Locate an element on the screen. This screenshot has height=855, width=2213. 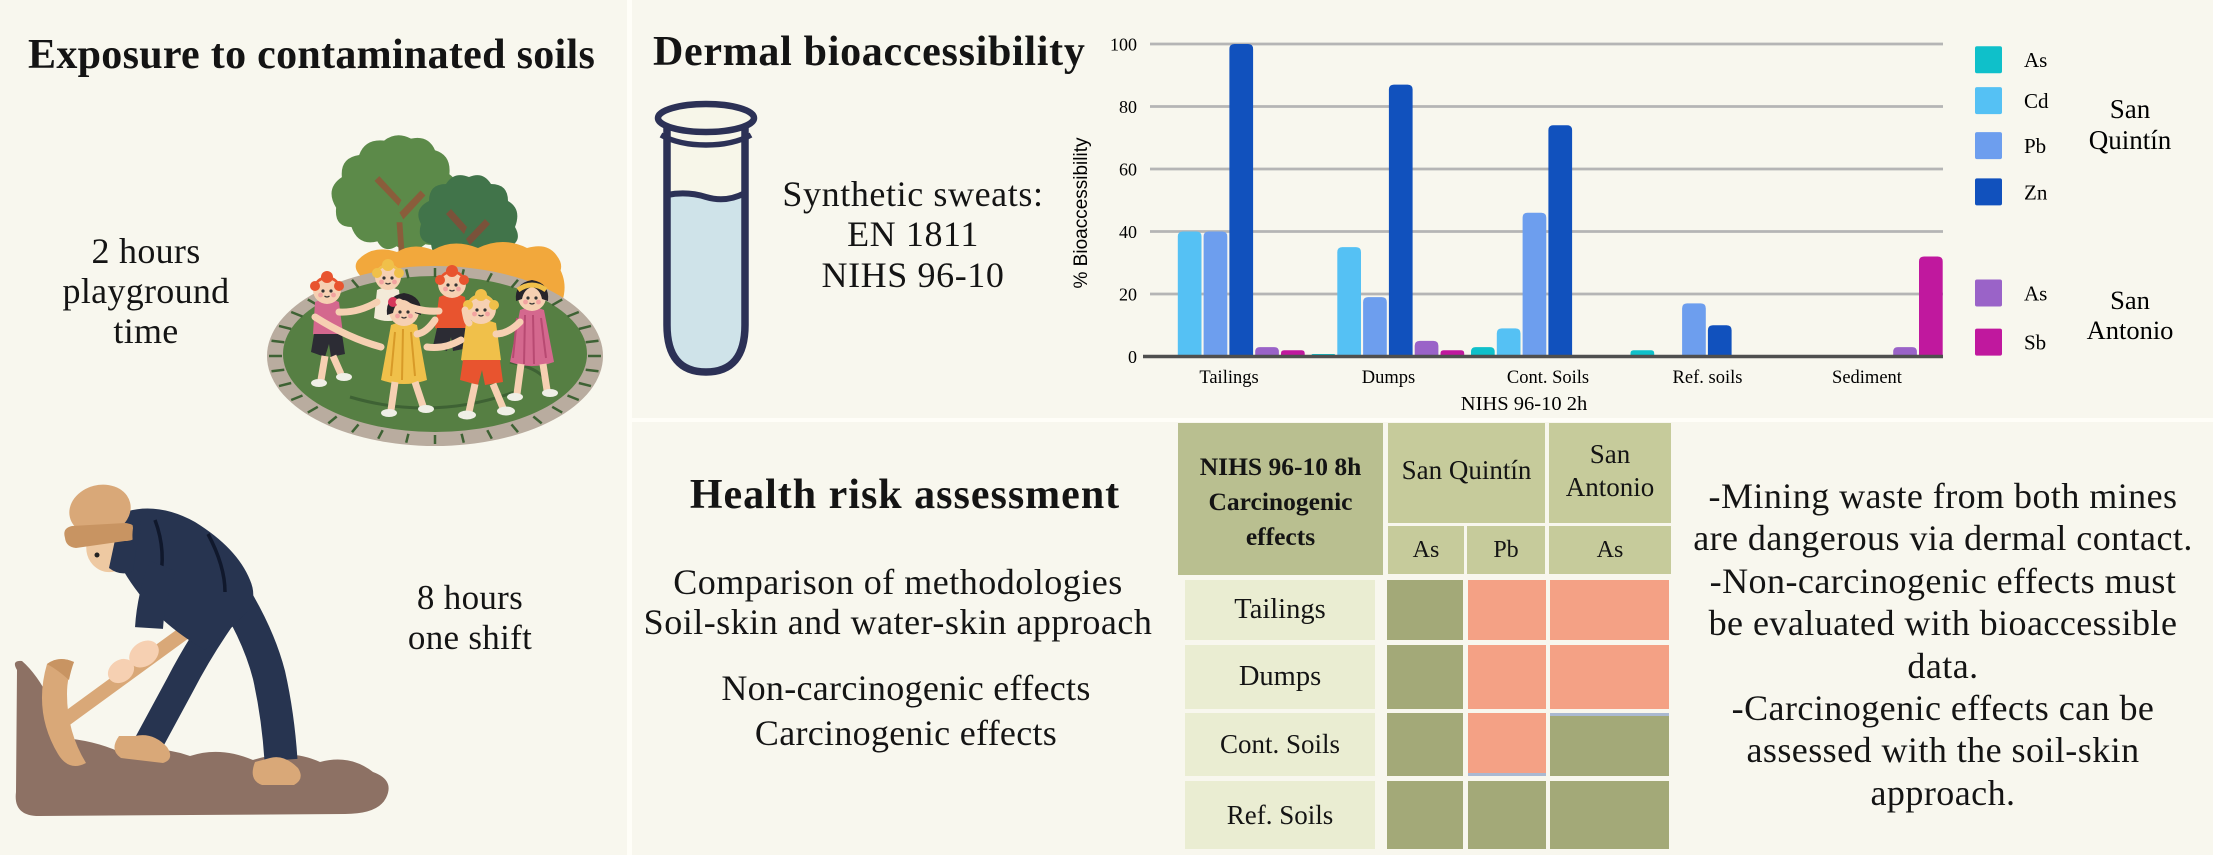
svg-text: Quintín is located at coordinates (2130, 140).